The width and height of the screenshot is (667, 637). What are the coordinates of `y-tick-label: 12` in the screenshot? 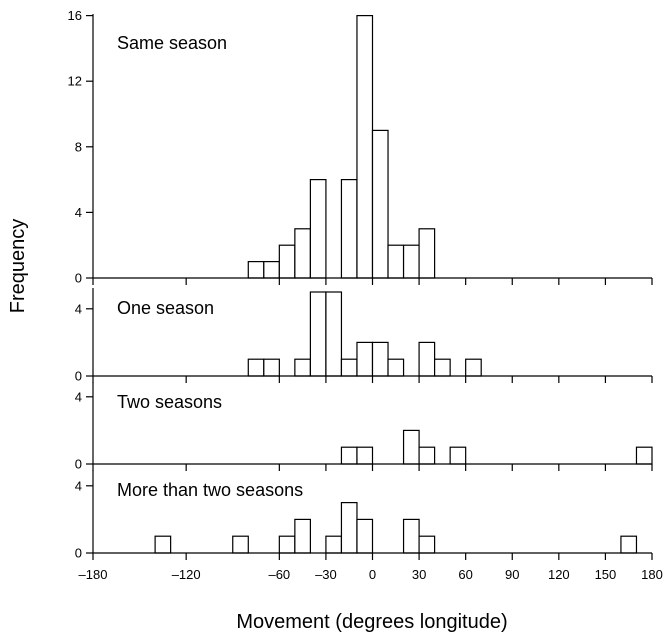 It's located at (75, 81).